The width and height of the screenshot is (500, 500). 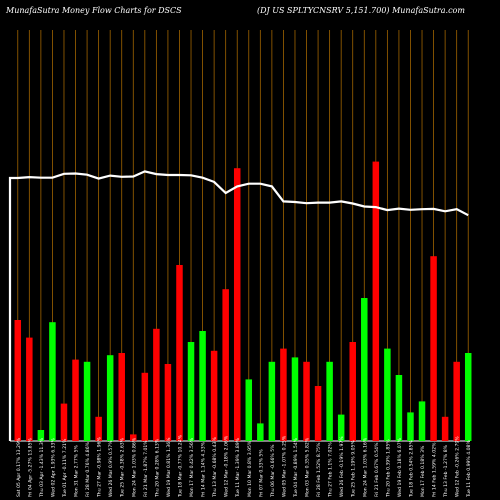 I want to click on x-tick-label: Mon 31 Mar 2.77% 5%, so click(x=77, y=470).